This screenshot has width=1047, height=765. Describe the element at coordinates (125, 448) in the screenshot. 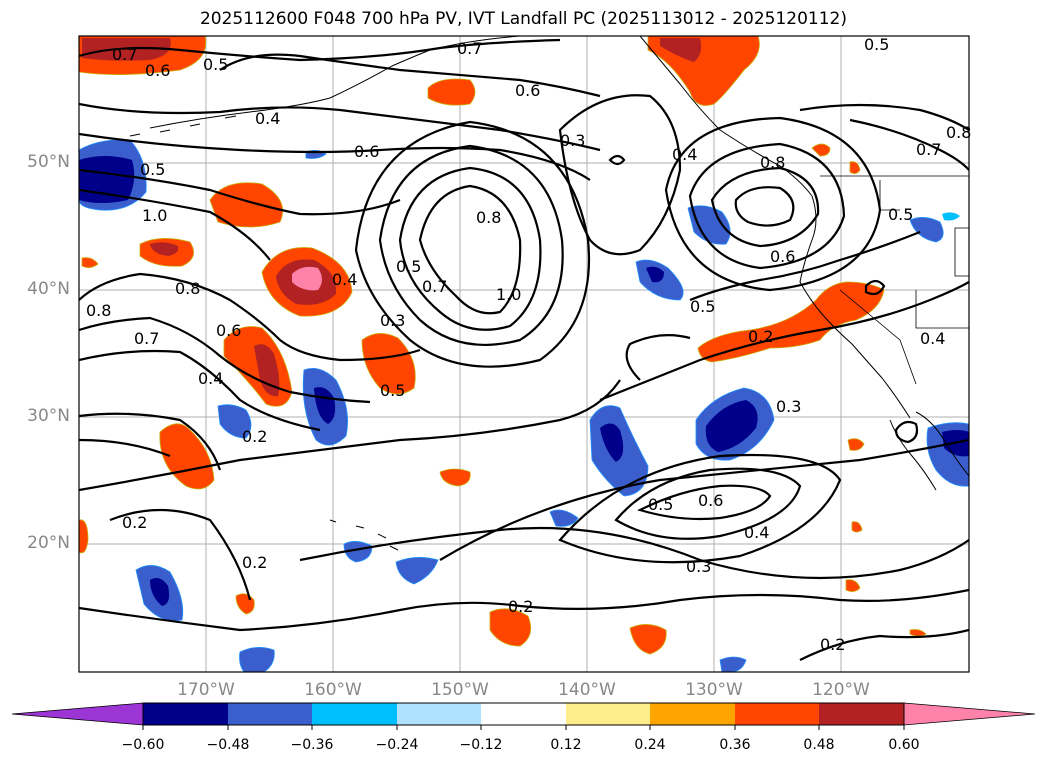

I see `contour-04-w` at that location.